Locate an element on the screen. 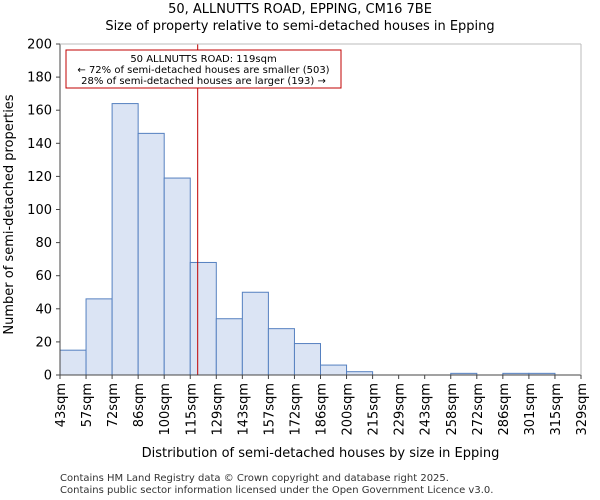 Image resolution: width=600 pixels, height=500 pixels. x-tick-label: 157sqm is located at coordinates (269, 409).